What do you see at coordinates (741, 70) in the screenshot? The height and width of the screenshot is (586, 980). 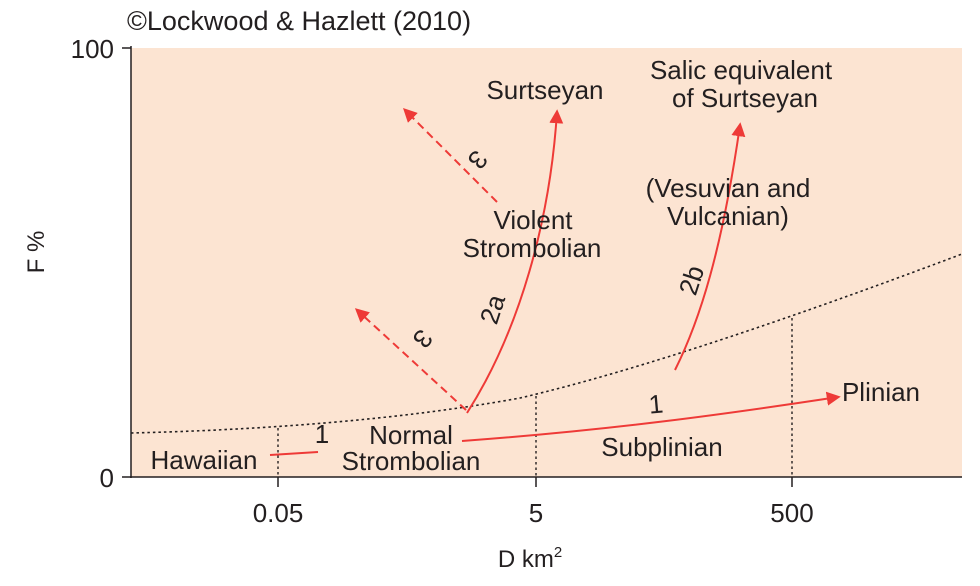 I see `label-salic-line1: Salic equivalent` at bounding box center [741, 70].